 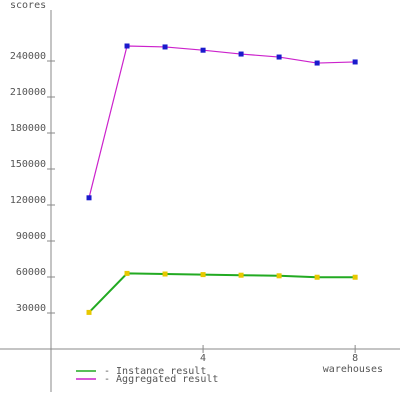 I want to click on y-tick-label: 90000, so click(x=31, y=236).